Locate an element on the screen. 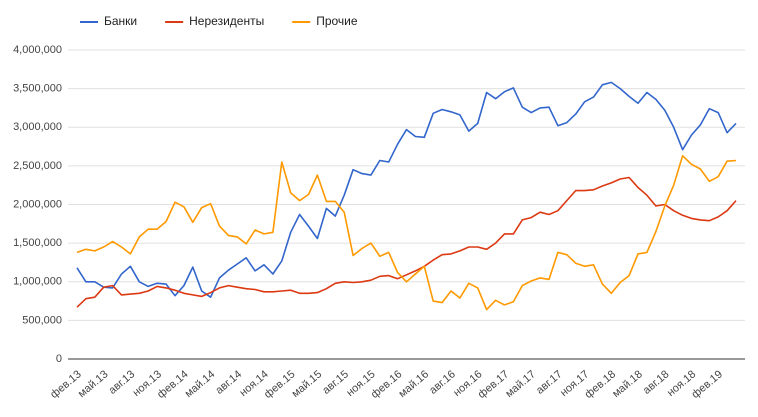 This screenshot has height=417, width=758. y-tick-label: 2,000,000 is located at coordinates (37, 204).